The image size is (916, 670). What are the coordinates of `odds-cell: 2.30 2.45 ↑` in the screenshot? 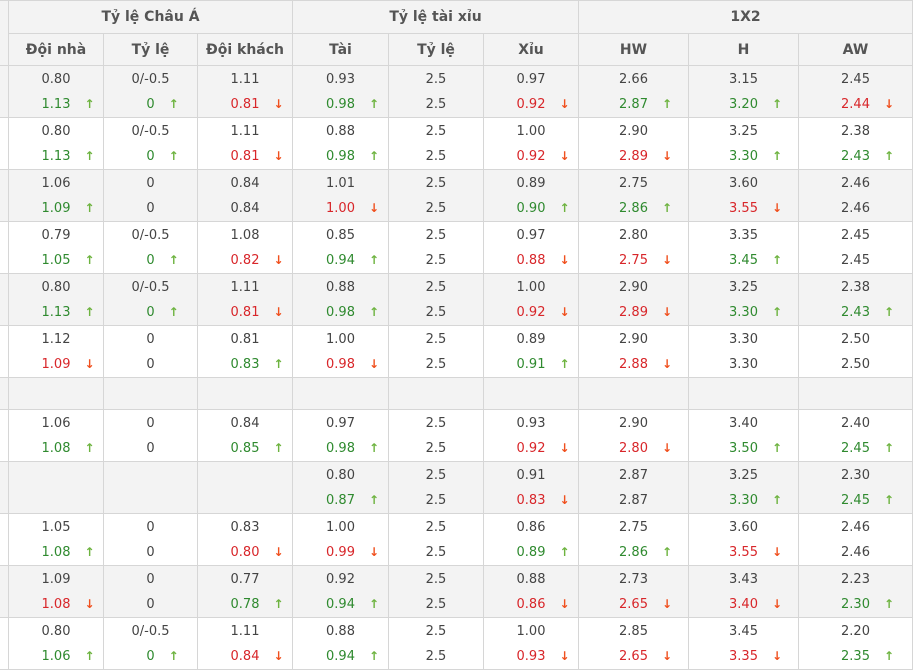 It's located at (855, 487).